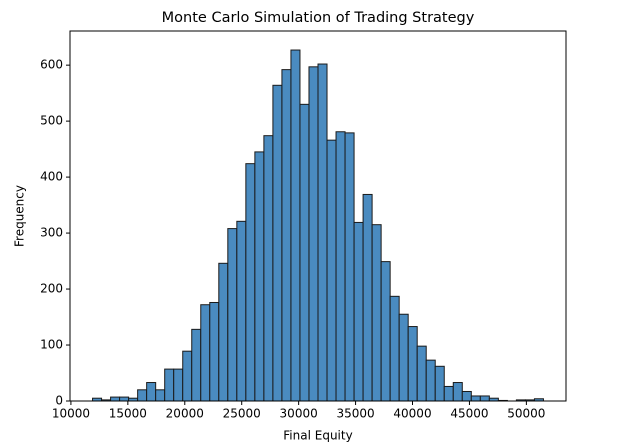 The height and width of the screenshot is (448, 627). I want to click on x-tick-label: 15000, so click(128, 414).